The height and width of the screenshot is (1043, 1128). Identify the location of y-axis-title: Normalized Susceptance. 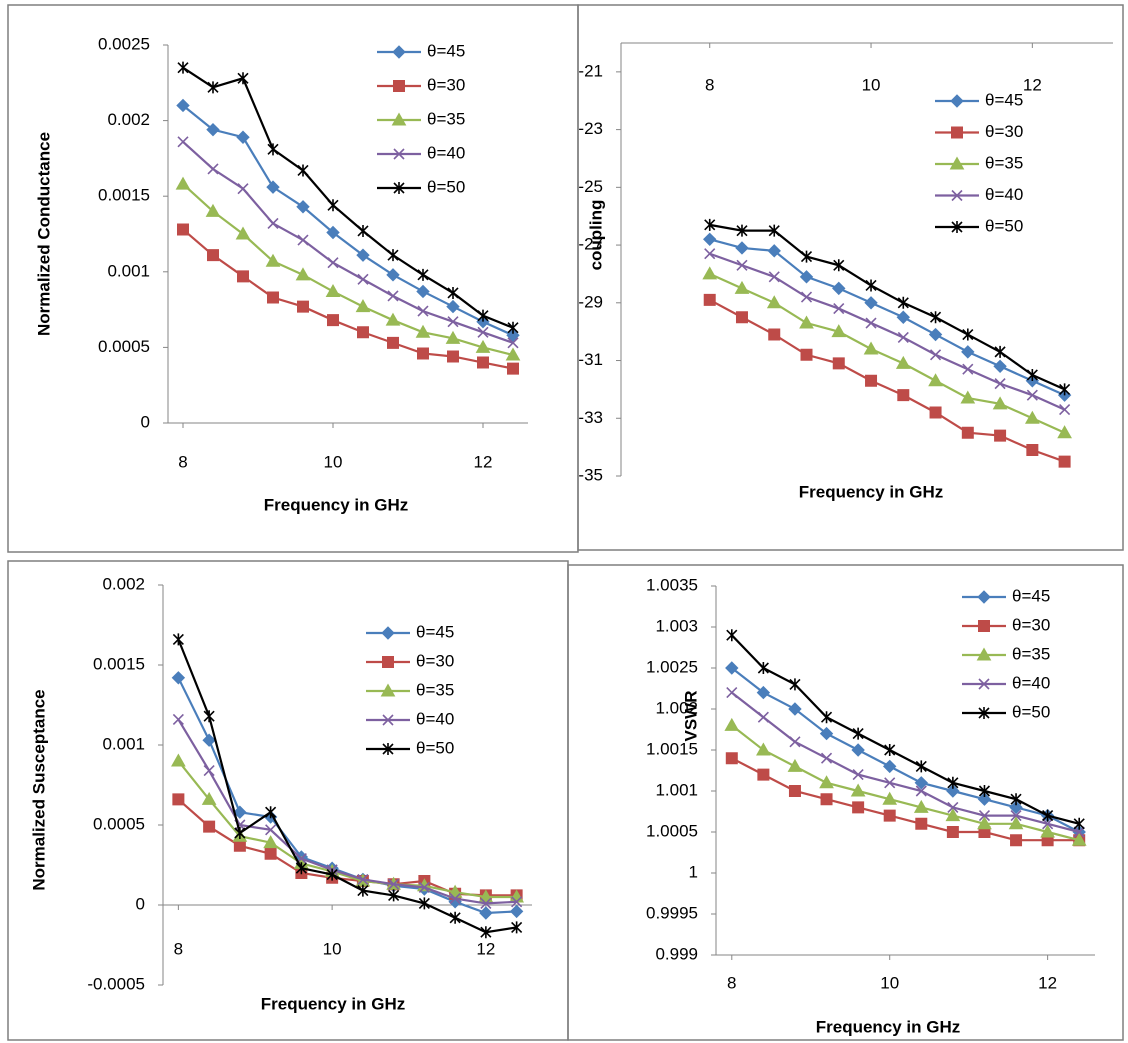
(38, 789).